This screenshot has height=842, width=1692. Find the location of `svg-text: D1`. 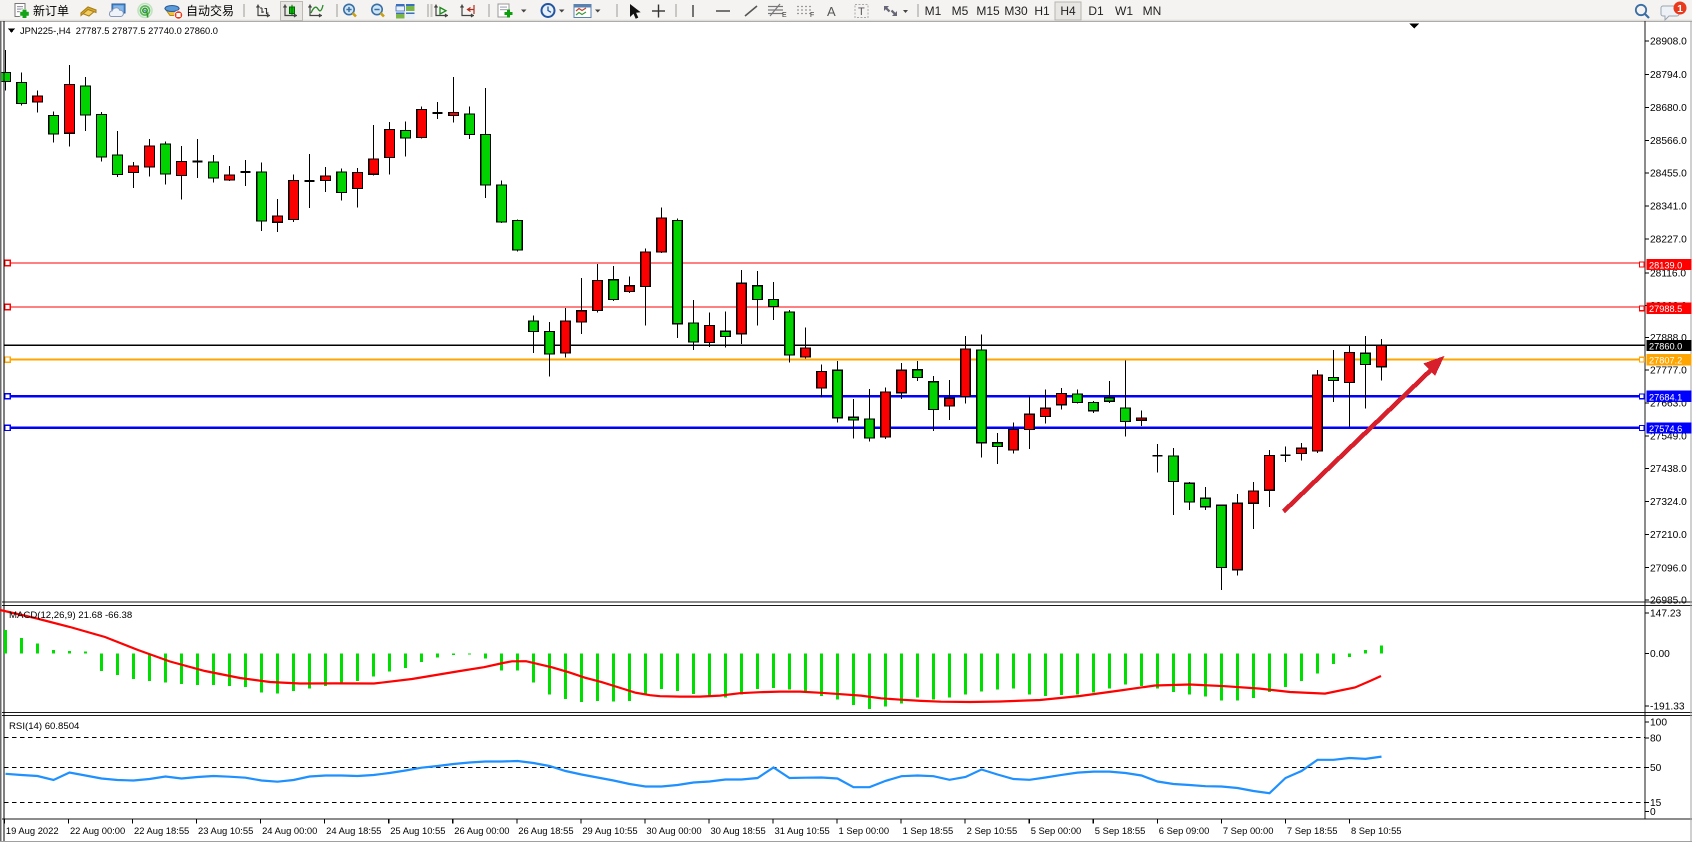

svg-text: D1 is located at coordinates (1096, 11).